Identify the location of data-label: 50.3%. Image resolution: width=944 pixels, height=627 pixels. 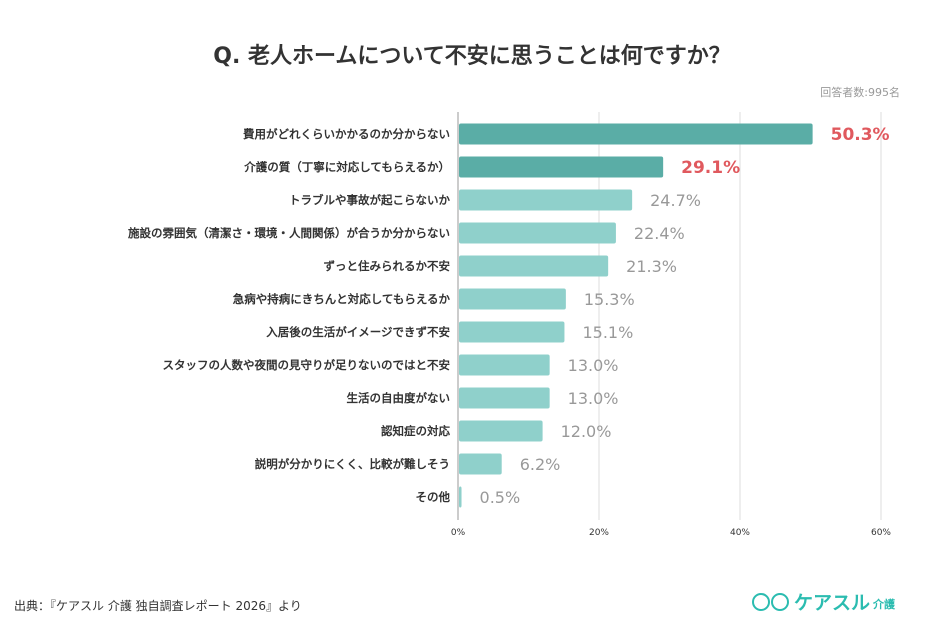
(860, 135).